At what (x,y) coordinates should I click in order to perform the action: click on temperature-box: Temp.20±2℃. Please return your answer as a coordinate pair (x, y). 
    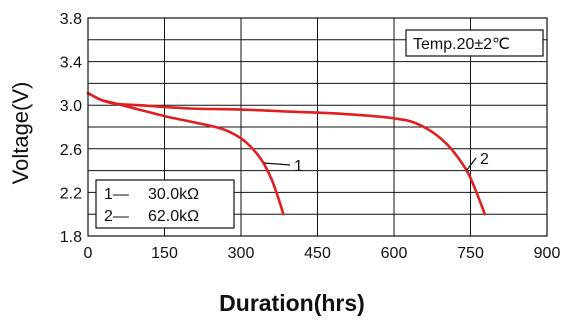
    Looking at the image, I should click on (474, 43).